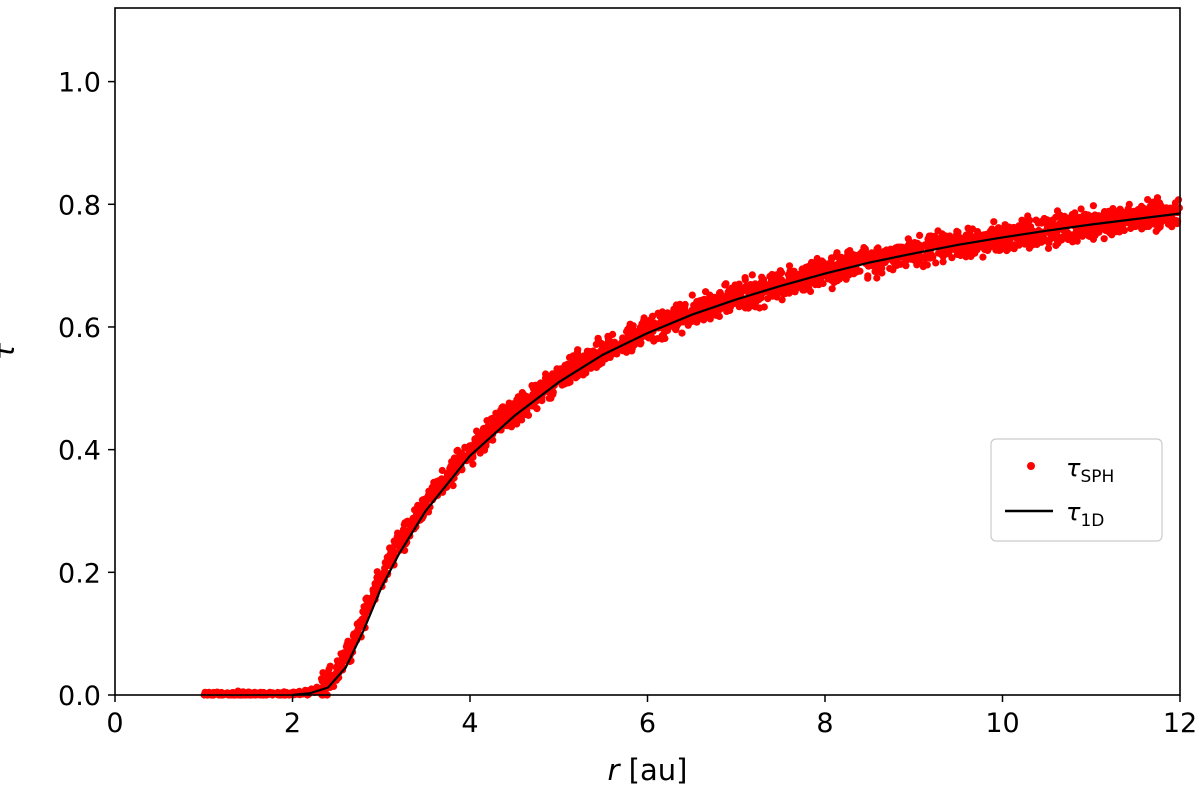 The image size is (1200, 790). I want to click on legend-label-1d: τ1D, so click(1085, 514).